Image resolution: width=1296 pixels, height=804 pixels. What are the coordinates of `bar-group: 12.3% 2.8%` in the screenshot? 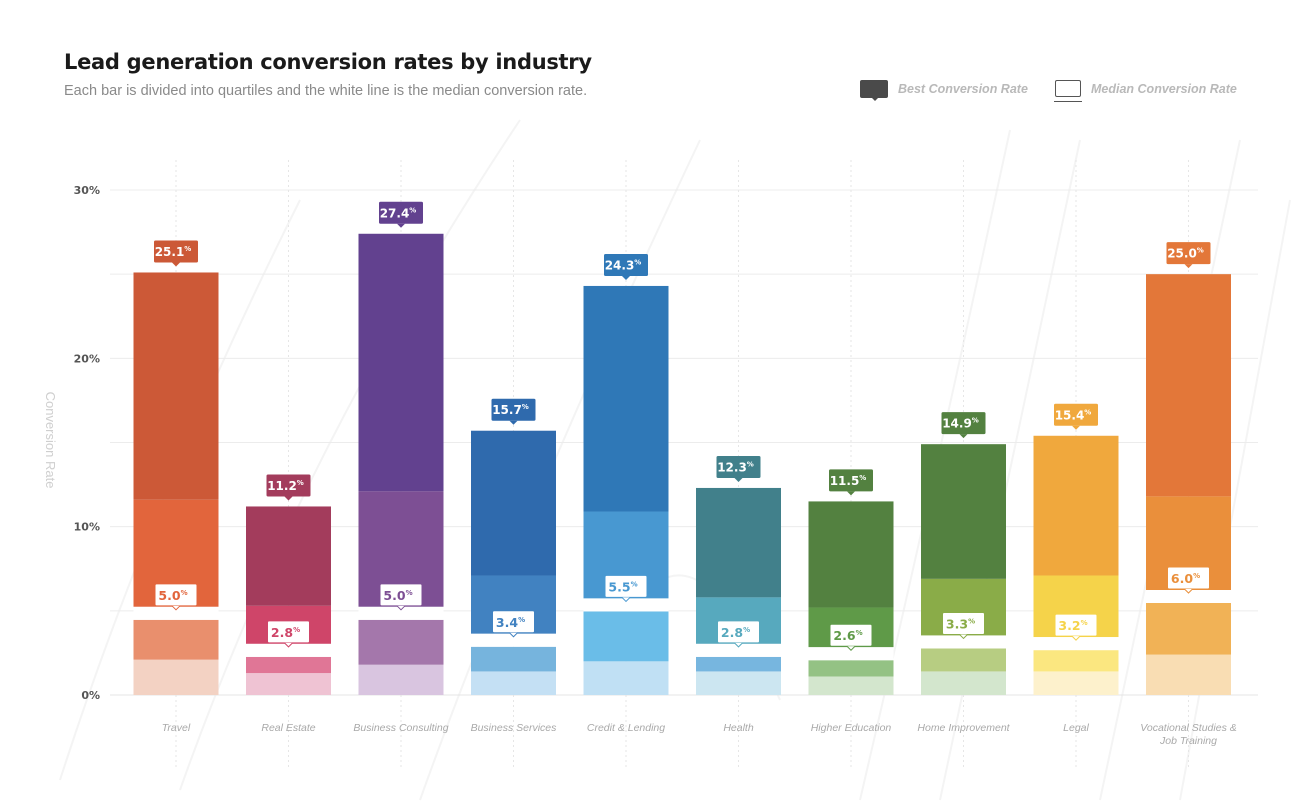 It's located at (738, 575).